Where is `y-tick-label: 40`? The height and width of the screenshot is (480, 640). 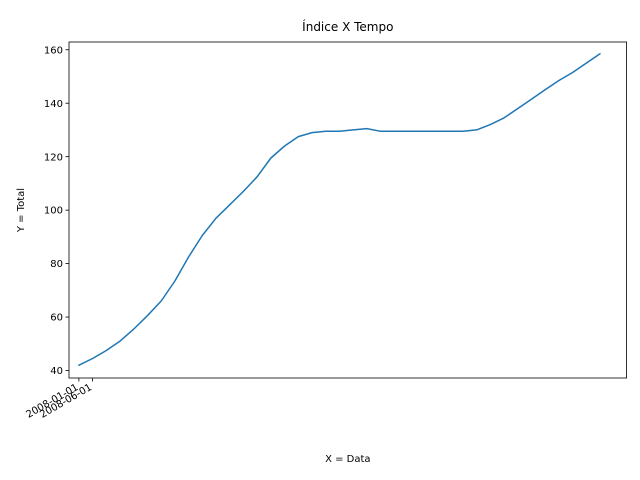 y-tick-label: 40 is located at coordinates (56, 371).